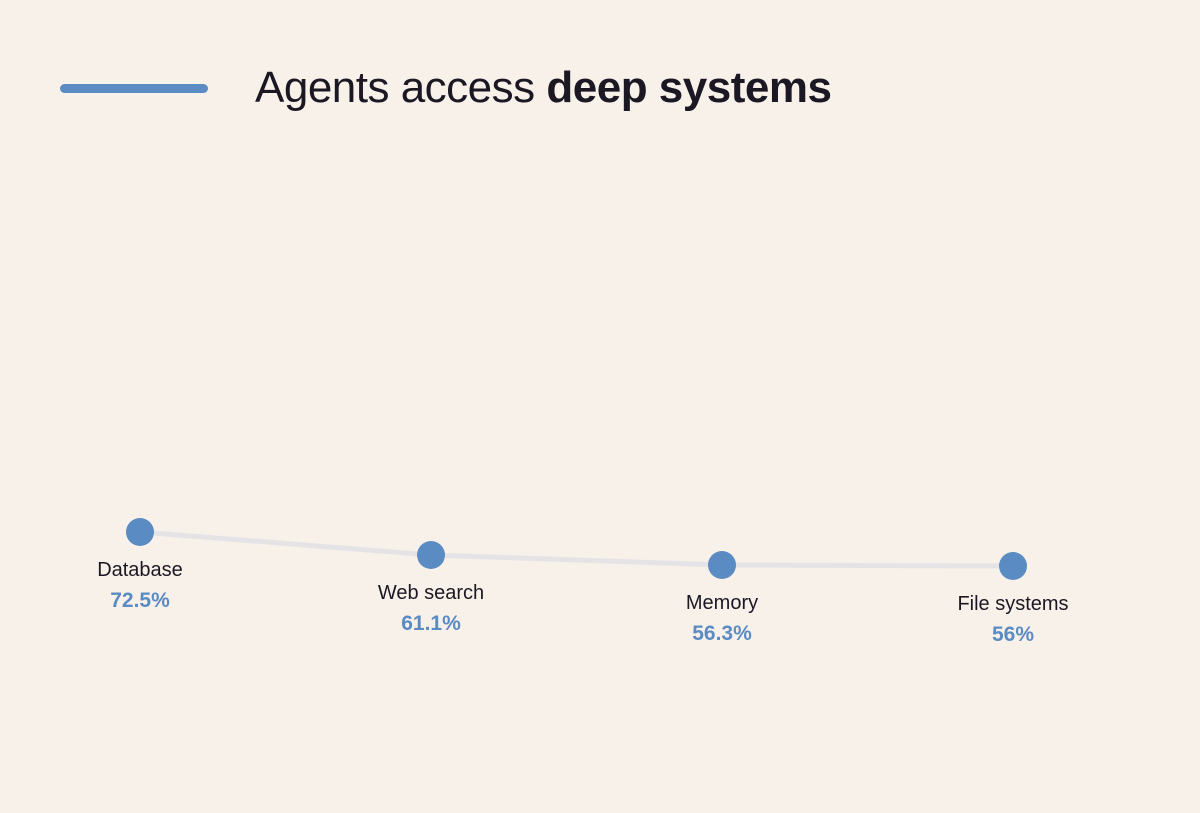  I want to click on trend-line, so click(576, 549).